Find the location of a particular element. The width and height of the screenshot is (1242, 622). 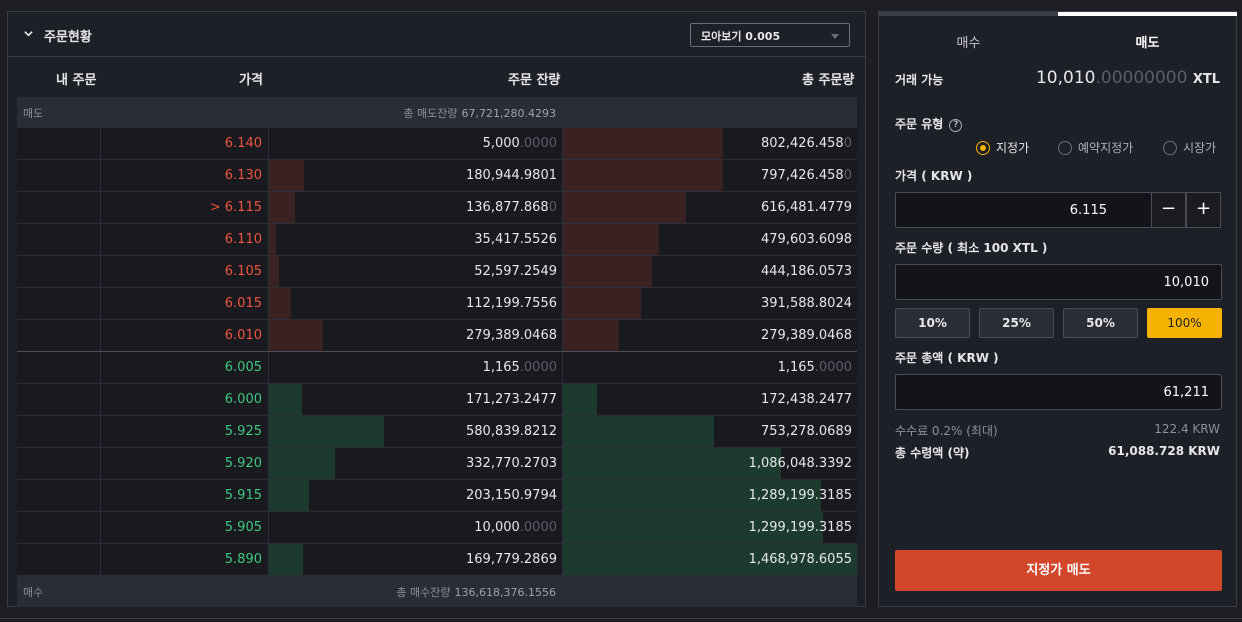

orderbook-title: 주문현황 is located at coordinates (68, 37).